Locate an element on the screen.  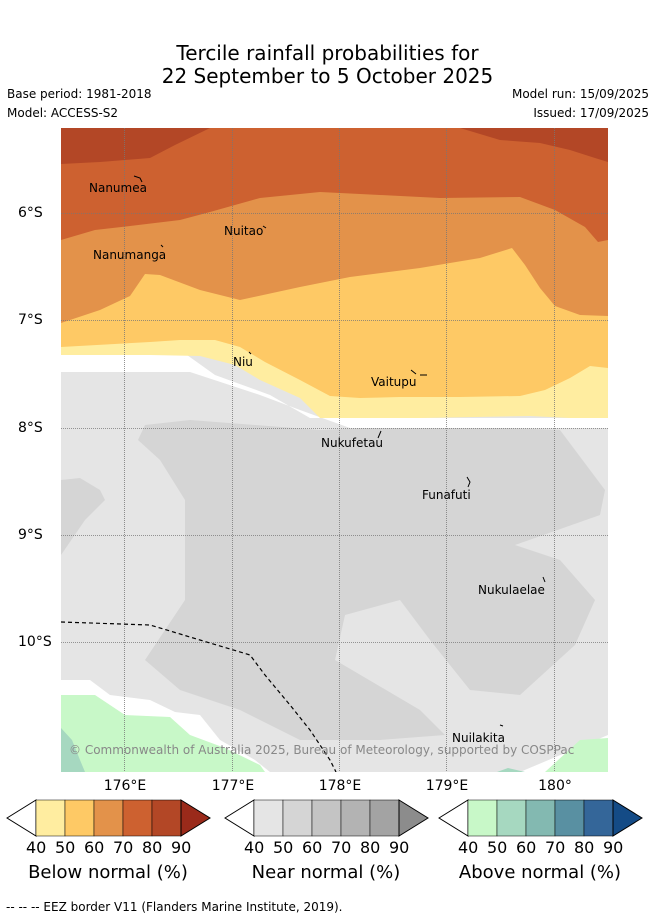
place-niu: Niu is located at coordinates (243, 362).